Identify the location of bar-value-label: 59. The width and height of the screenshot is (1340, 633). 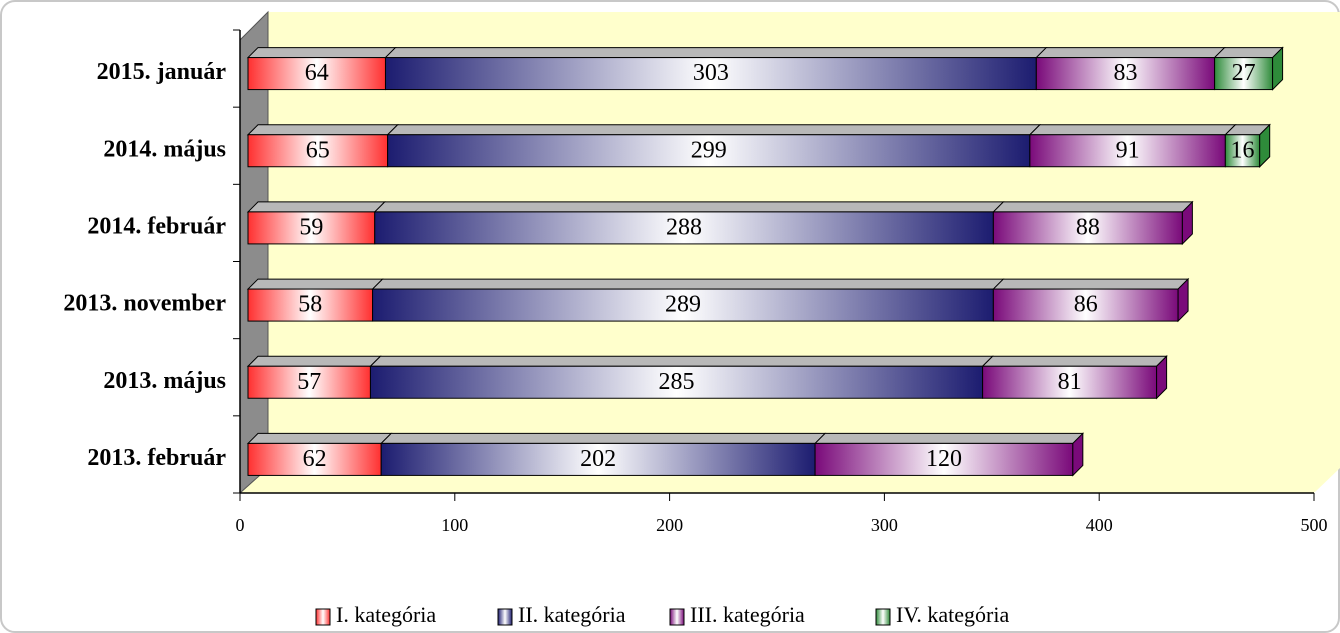
(311, 227).